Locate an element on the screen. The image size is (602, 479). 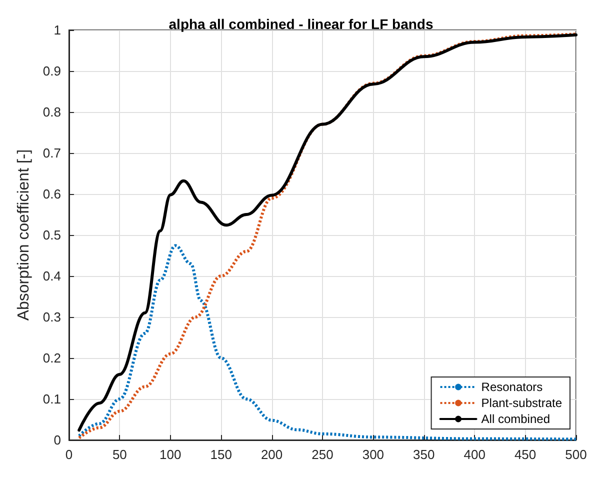
x-tick-label: 0 is located at coordinates (69, 454).